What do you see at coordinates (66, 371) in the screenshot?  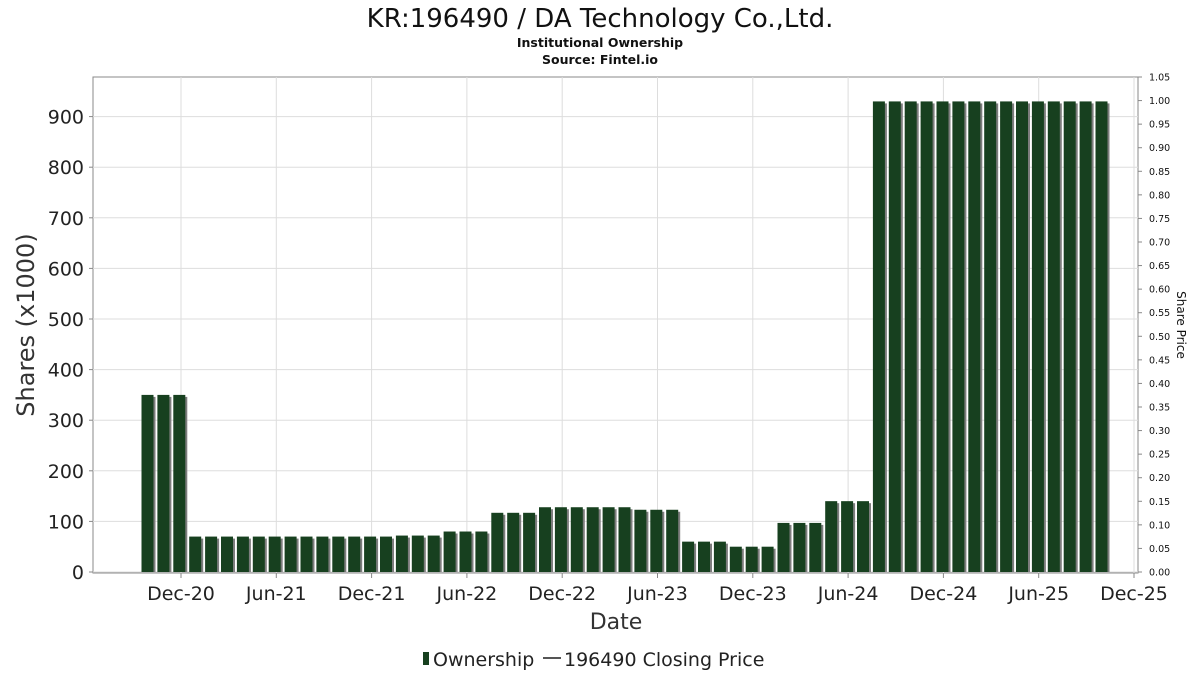 I see `y-tick-label: 400` at bounding box center [66, 371].